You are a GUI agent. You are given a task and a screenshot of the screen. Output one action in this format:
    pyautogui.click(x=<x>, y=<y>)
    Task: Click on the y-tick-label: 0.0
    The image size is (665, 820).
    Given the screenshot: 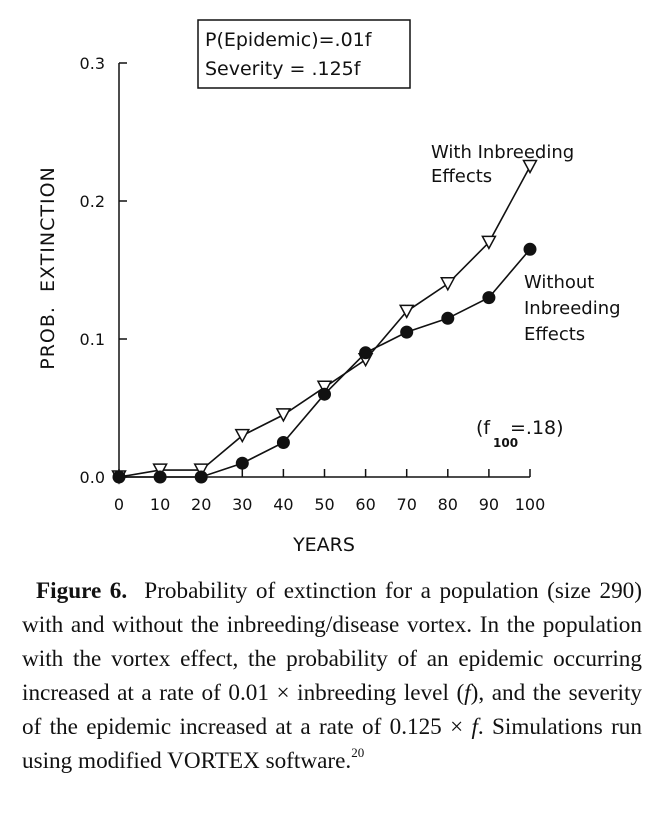 What is the action you would take?
    pyautogui.click(x=92, y=477)
    